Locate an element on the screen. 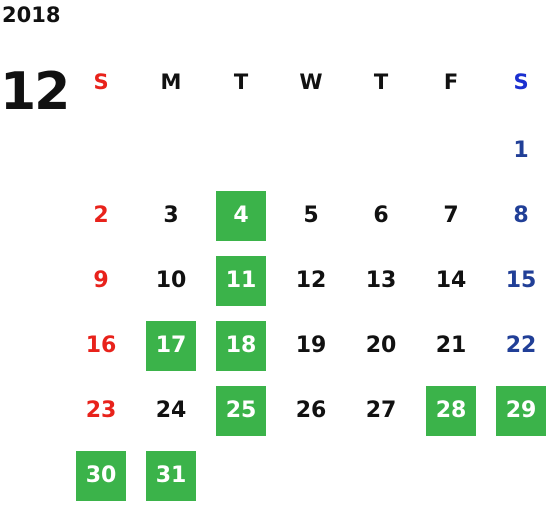  day-cell: 10 is located at coordinates (171, 280).